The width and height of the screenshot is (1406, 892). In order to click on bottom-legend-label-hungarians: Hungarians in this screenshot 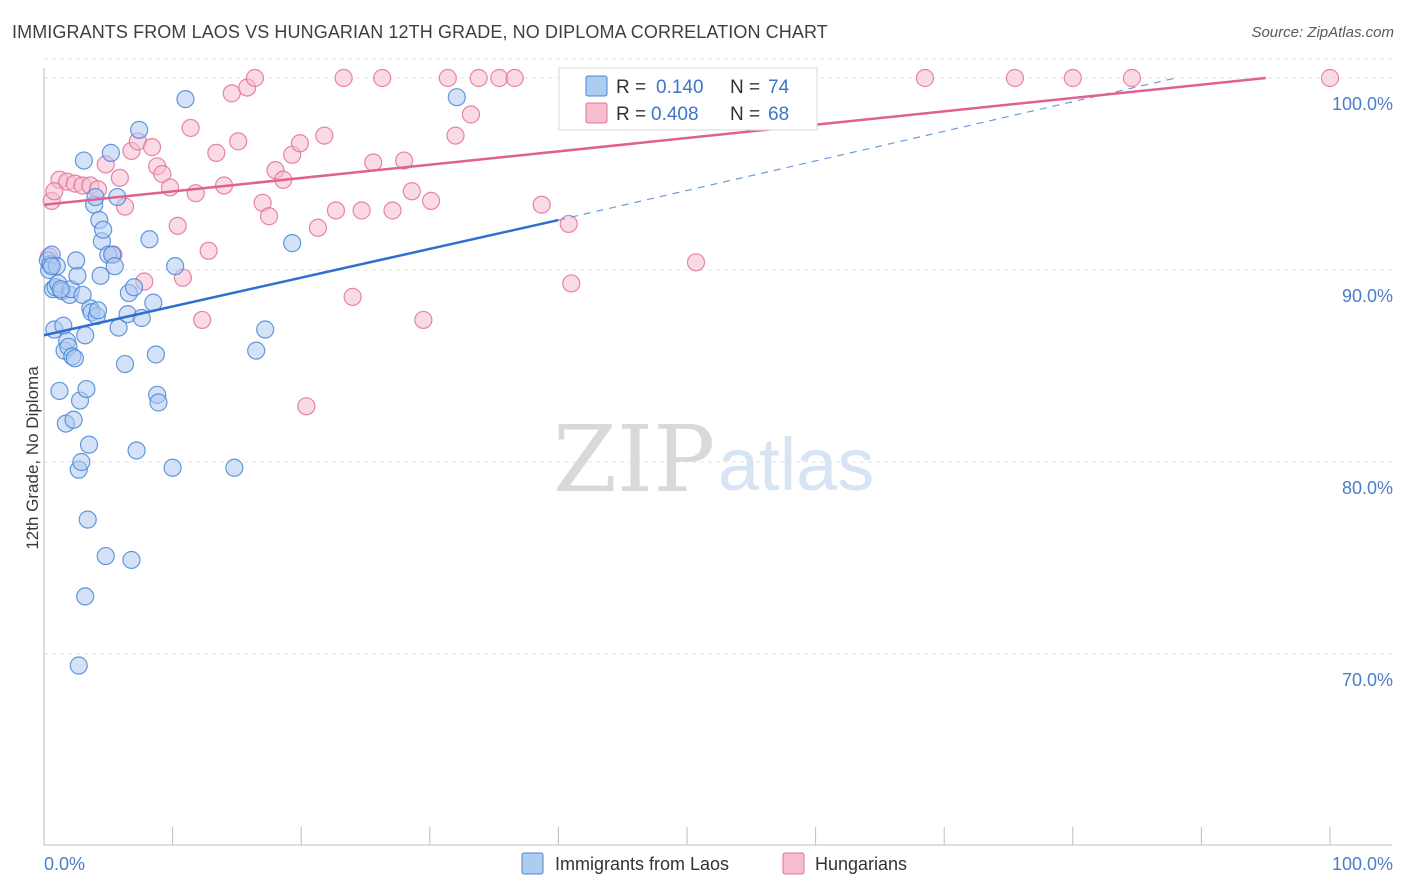, I will do `click(861, 864)`.